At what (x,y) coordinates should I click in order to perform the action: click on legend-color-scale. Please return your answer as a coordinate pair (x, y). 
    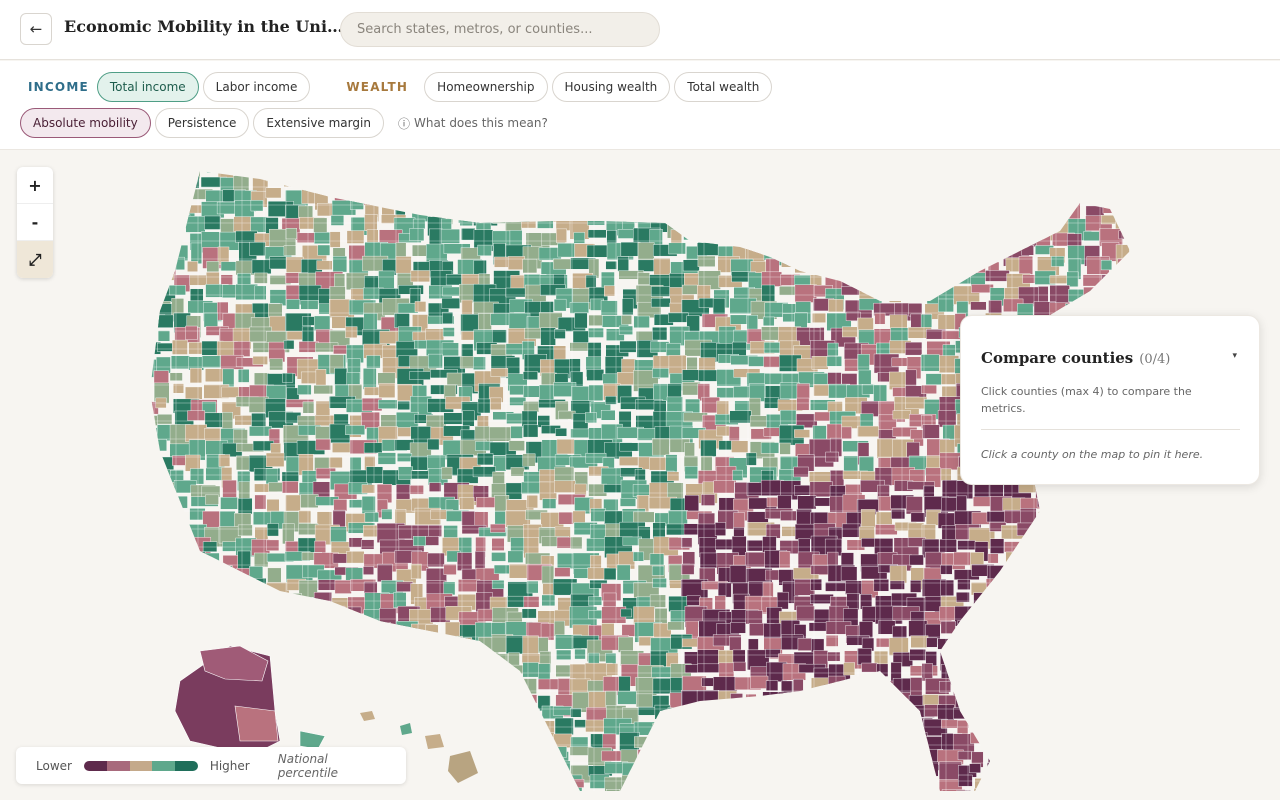
    Looking at the image, I should click on (140, 765).